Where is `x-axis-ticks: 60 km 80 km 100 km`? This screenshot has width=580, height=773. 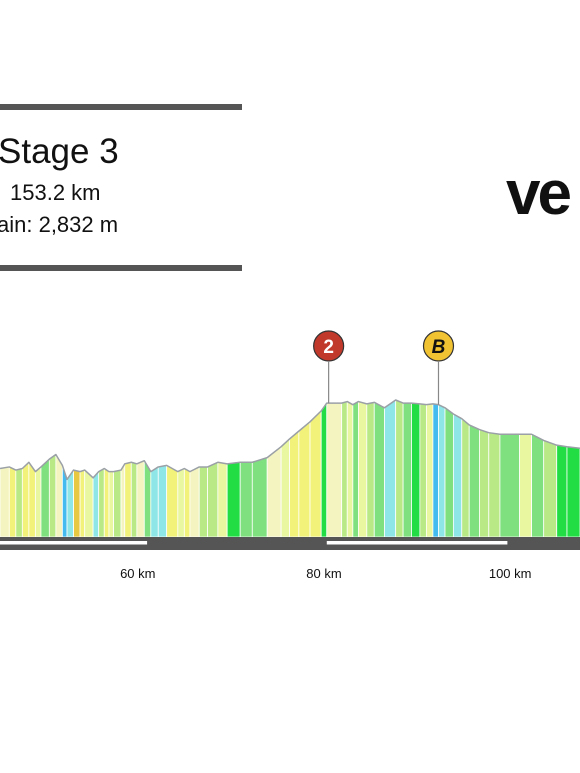 x-axis-ticks: 60 km 80 km 100 km is located at coordinates (325, 573).